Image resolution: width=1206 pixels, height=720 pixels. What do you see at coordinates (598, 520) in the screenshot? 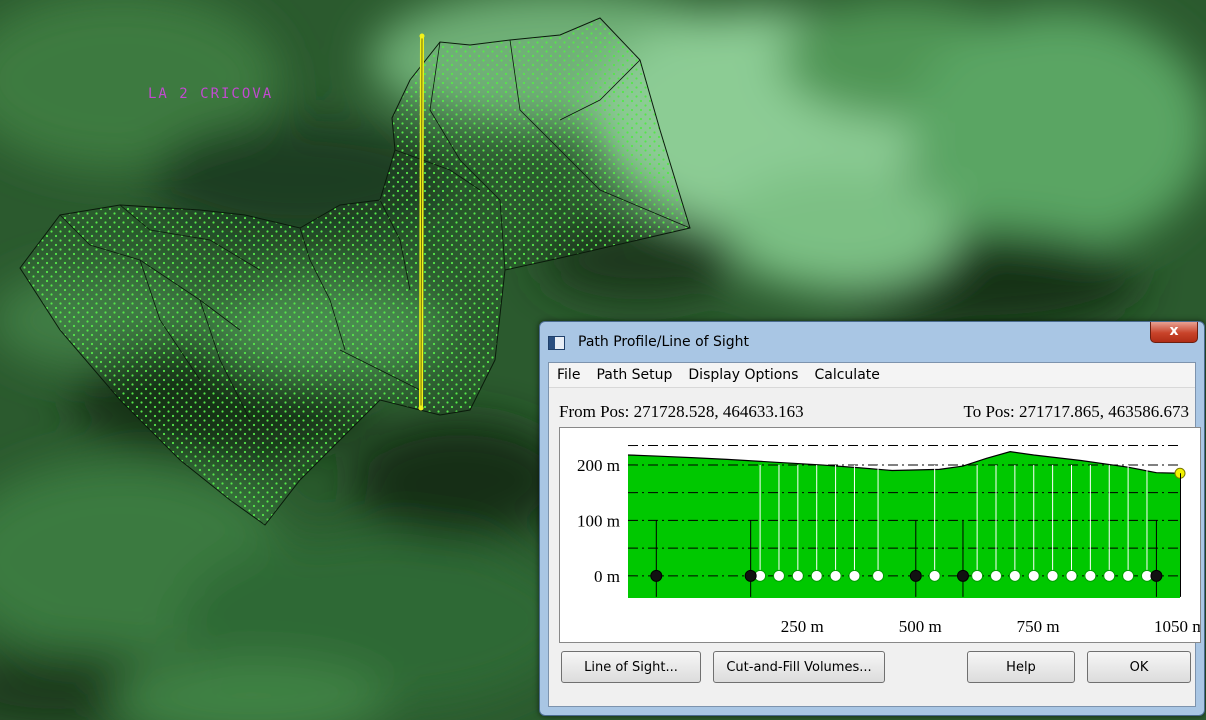
I see `y-tick-label: 100 m` at bounding box center [598, 520].